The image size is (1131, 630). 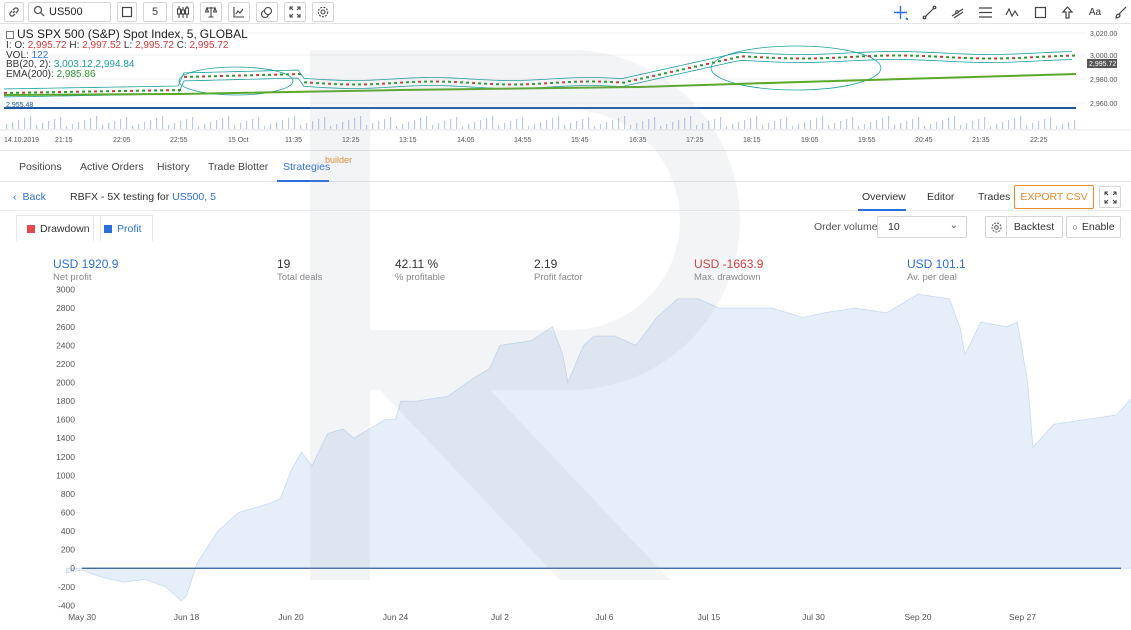 I want to click on order-volume-select: 10 ⌄, so click(x=922, y=227).